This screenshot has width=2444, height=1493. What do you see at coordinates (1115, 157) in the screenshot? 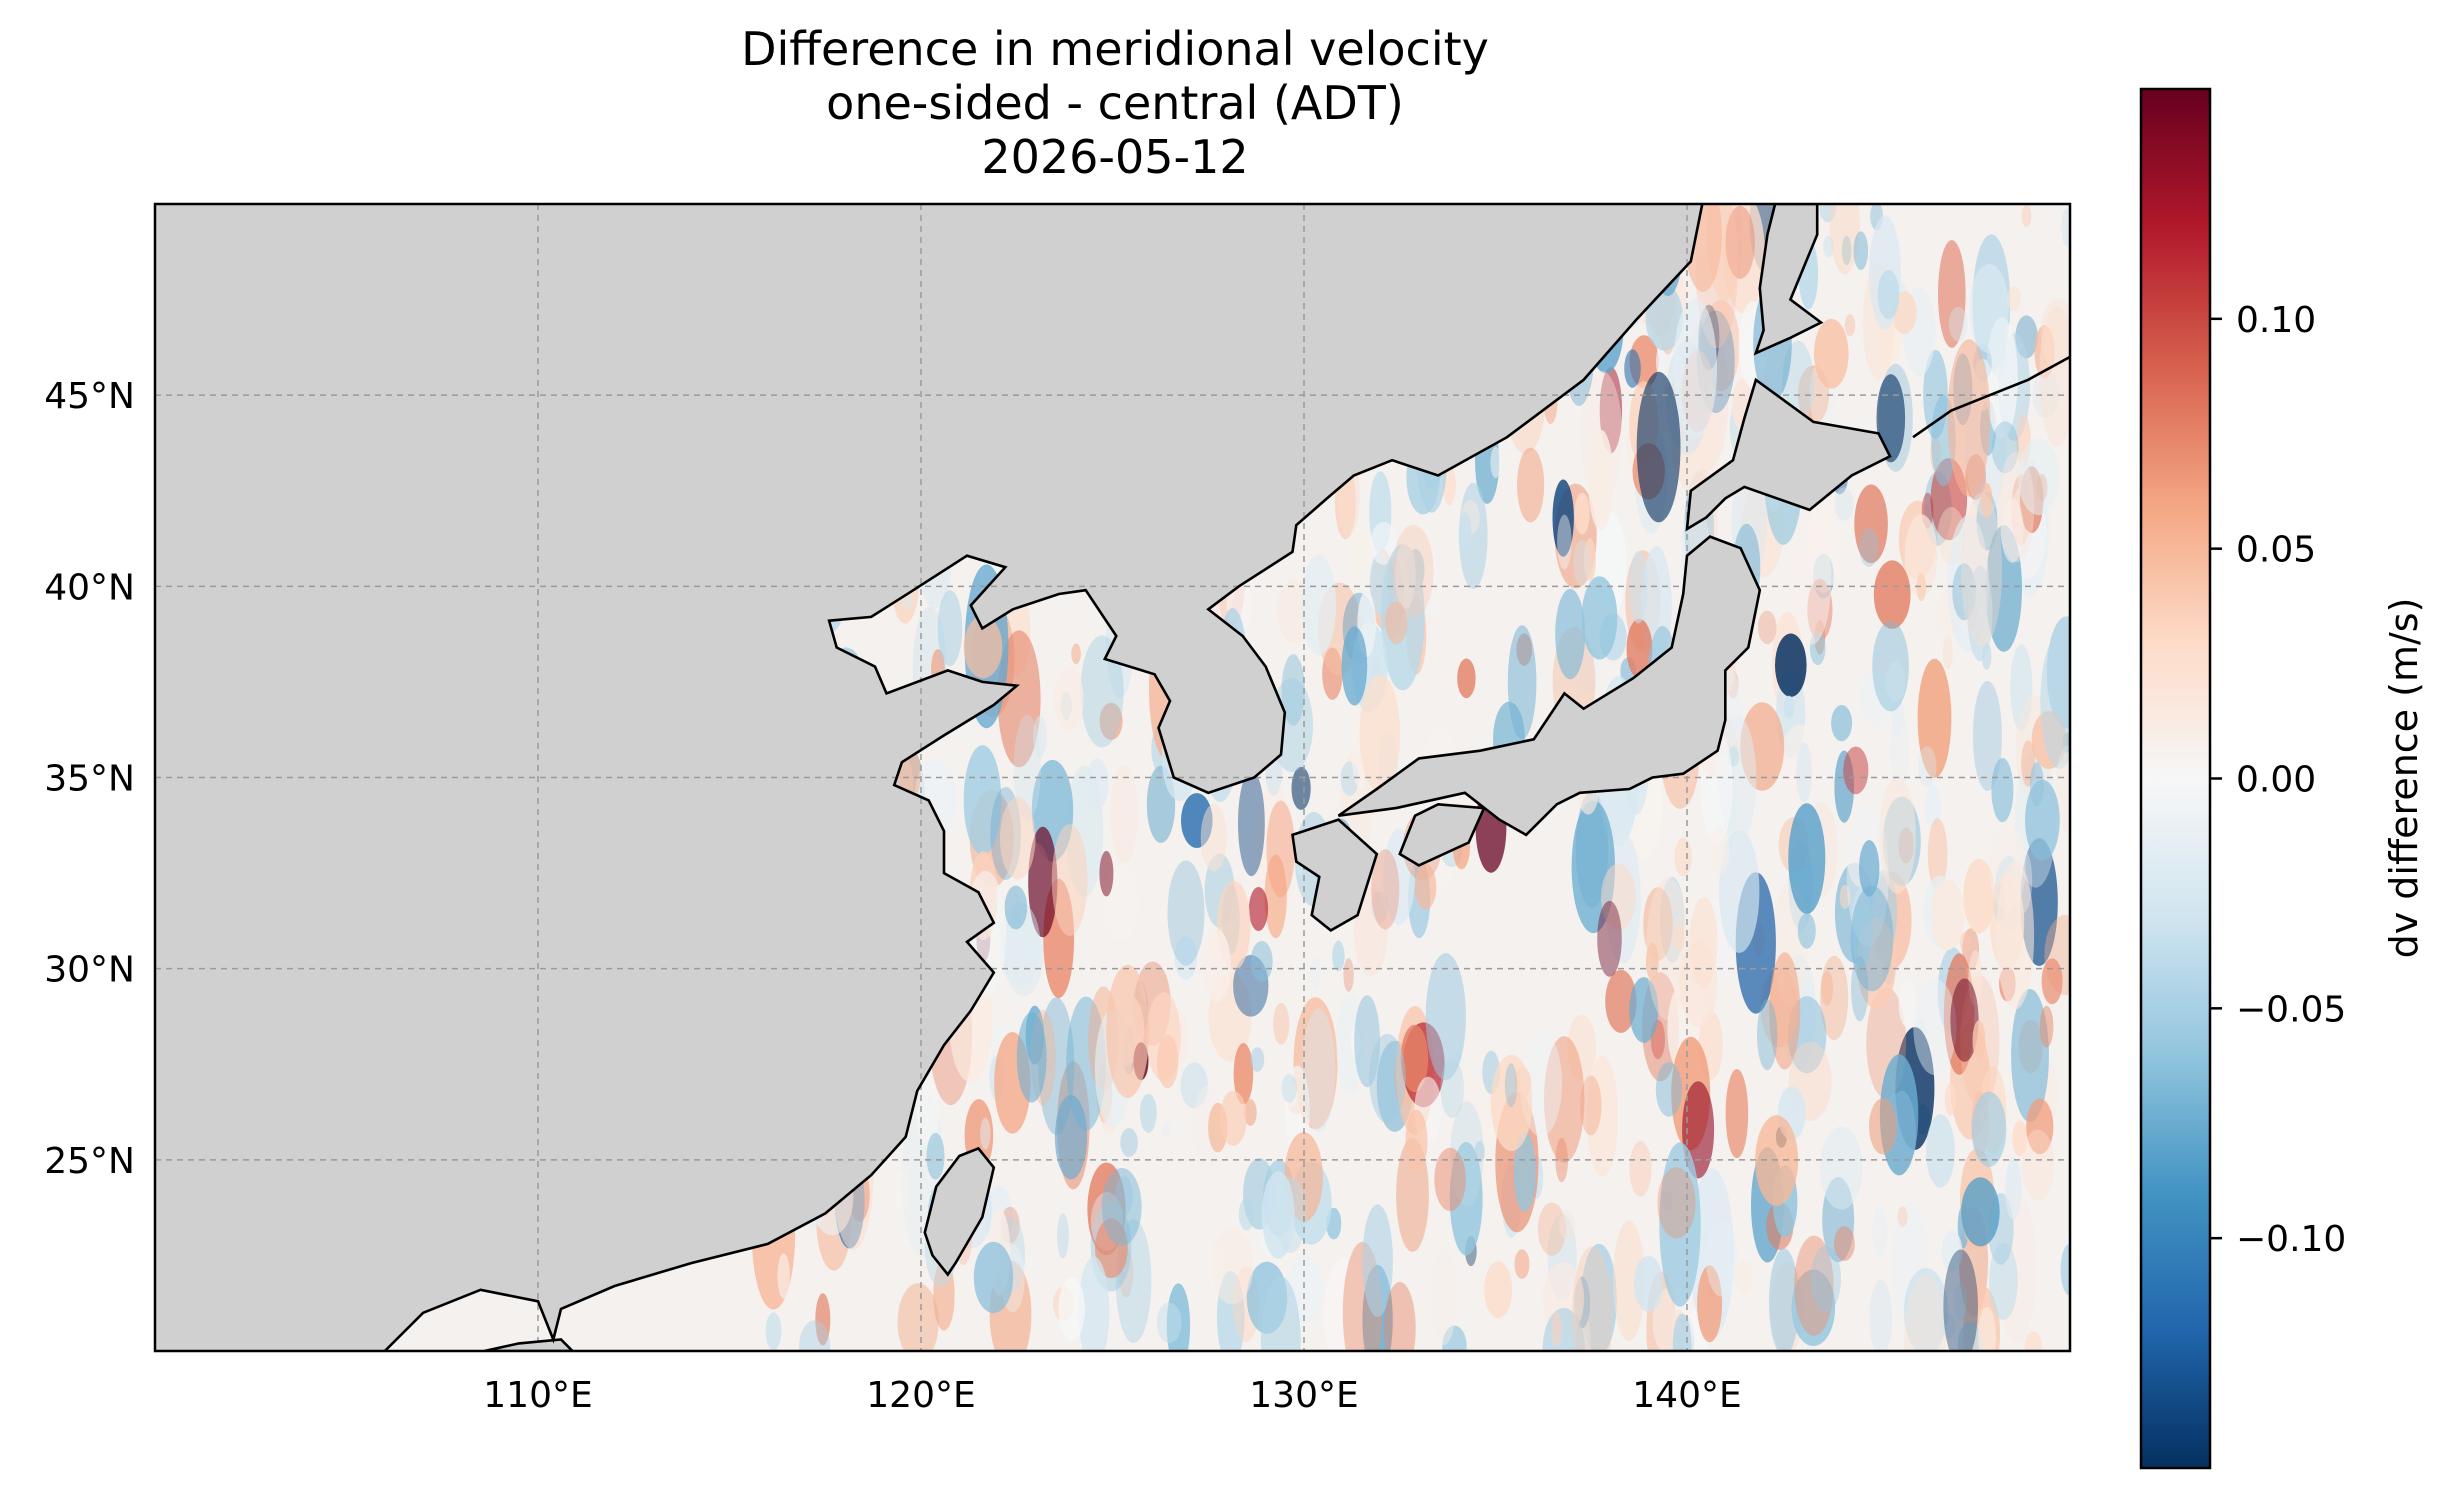
I see `chart-date: 2026-05-12` at bounding box center [1115, 157].